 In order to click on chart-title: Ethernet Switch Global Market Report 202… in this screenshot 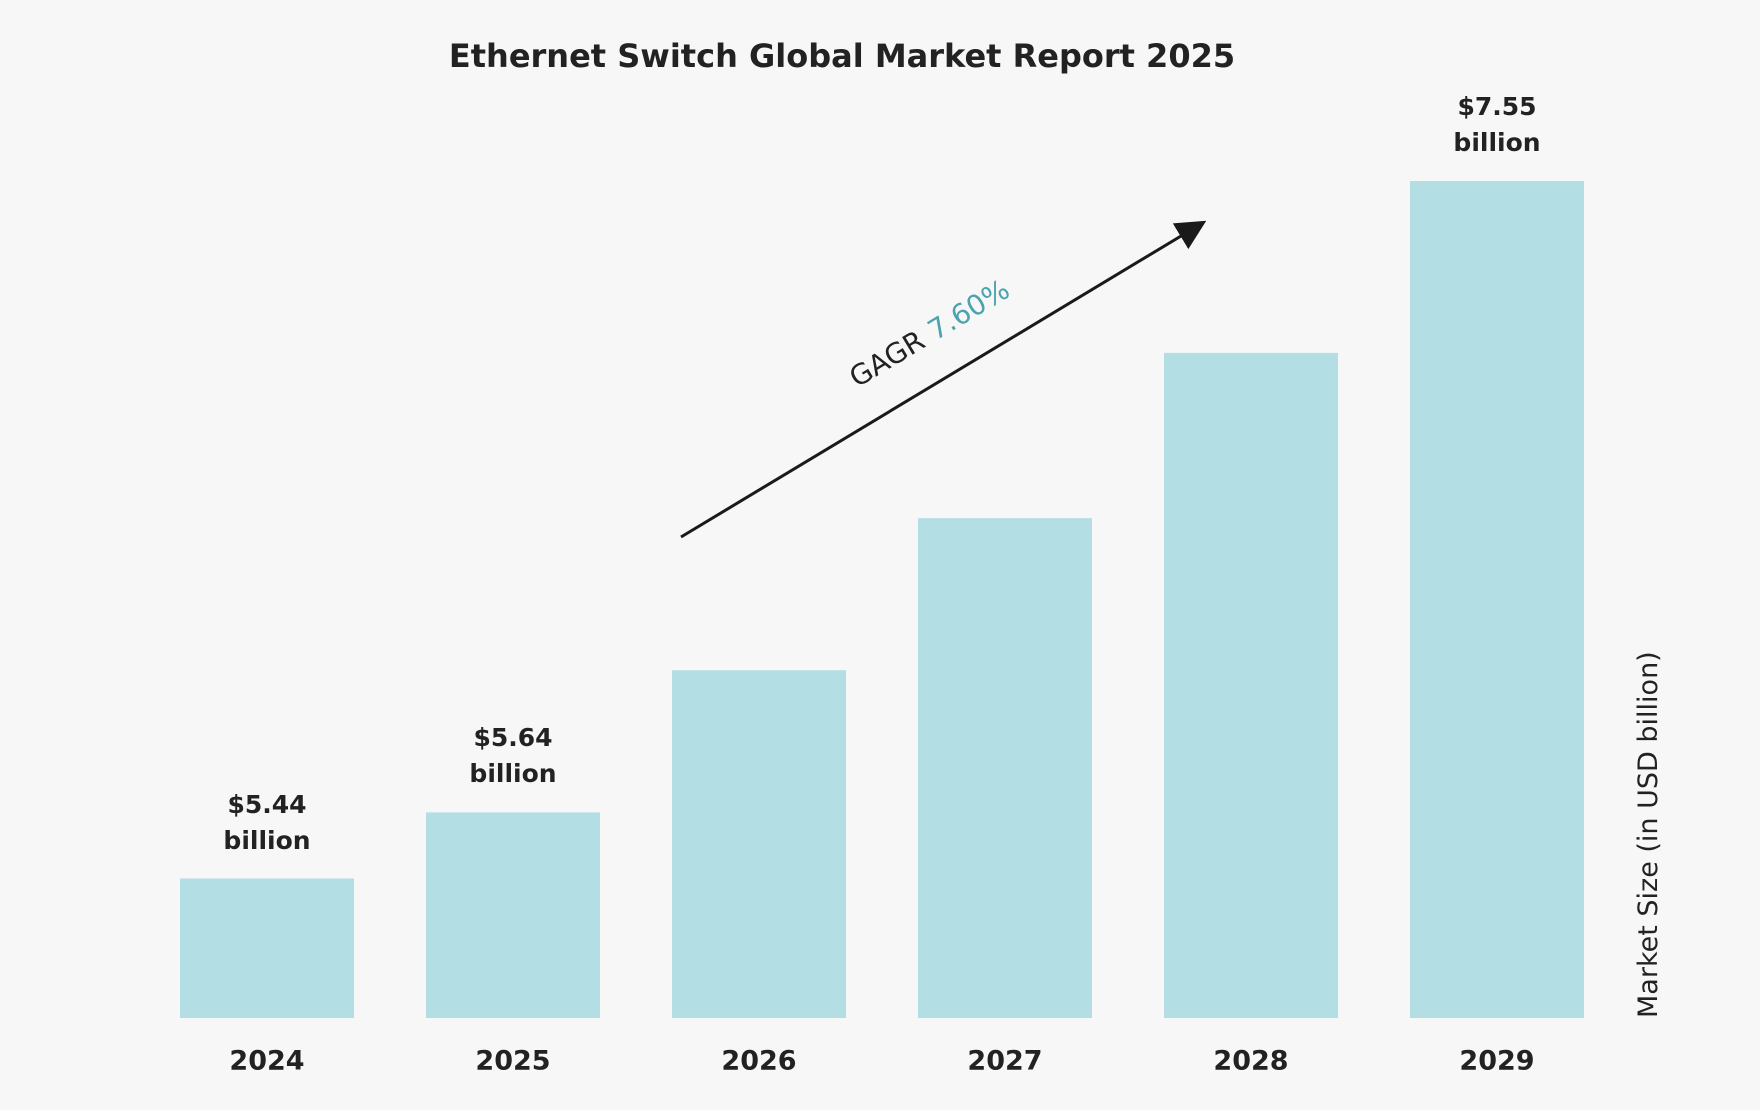, I will do `click(842, 56)`.